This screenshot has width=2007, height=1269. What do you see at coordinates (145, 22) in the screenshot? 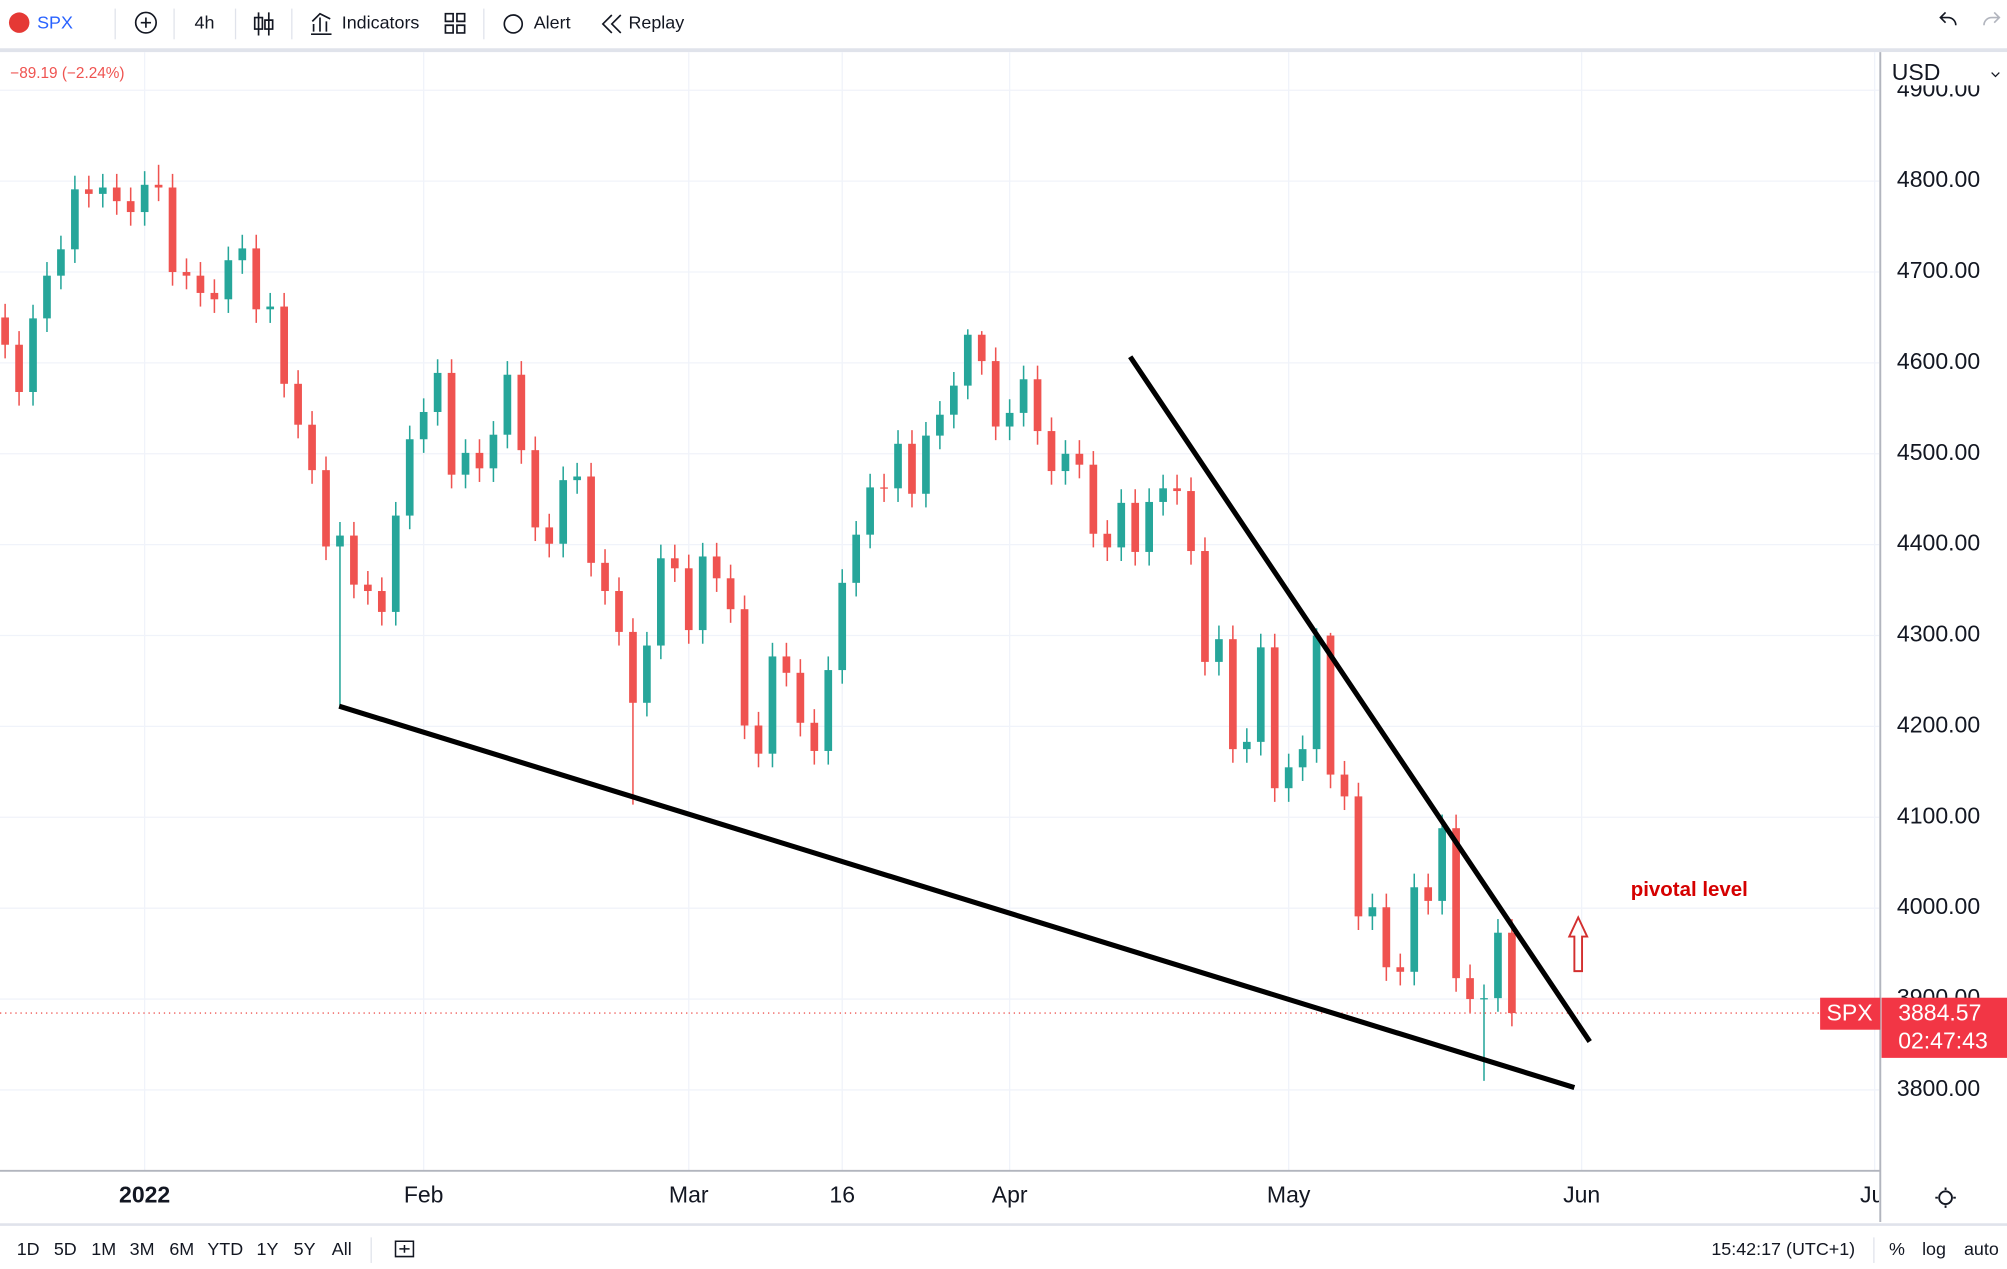
I see `add-symbol-button` at bounding box center [145, 22].